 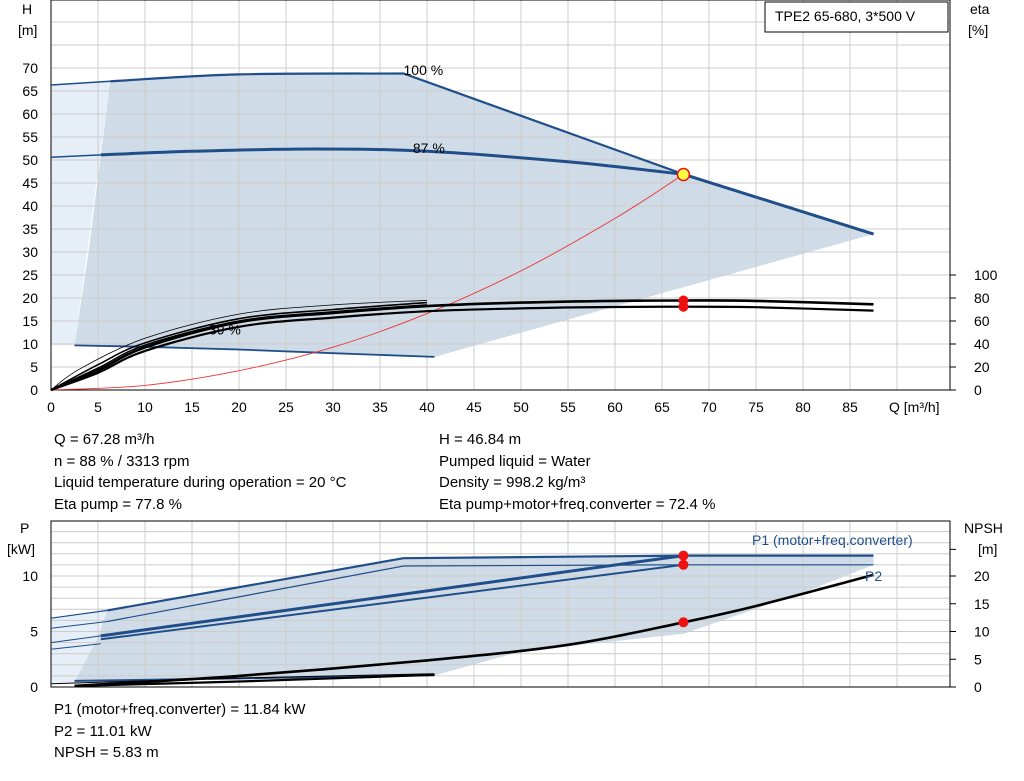 What do you see at coordinates (982, 344) in the screenshot?
I see `eta-tick-label: 40` at bounding box center [982, 344].